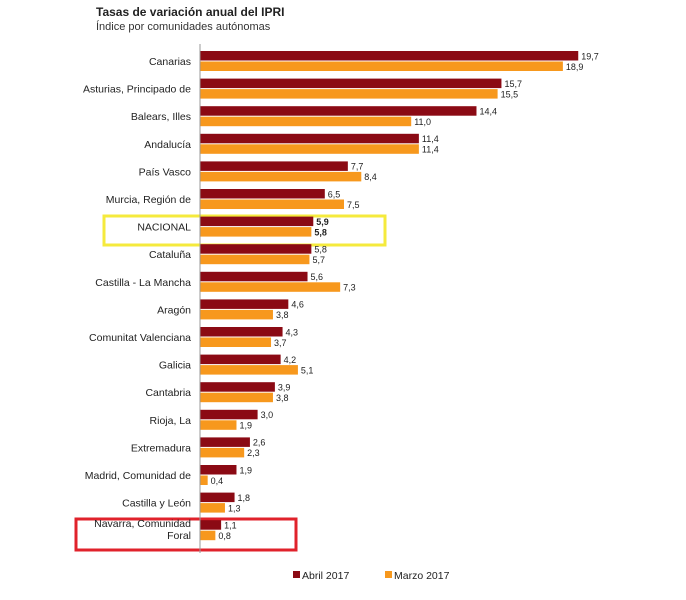 This screenshot has height=600, width=686. Describe the element at coordinates (430, 139) in the screenshot. I see `value-label-abril-2017-andalucia: 11,4` at that location.